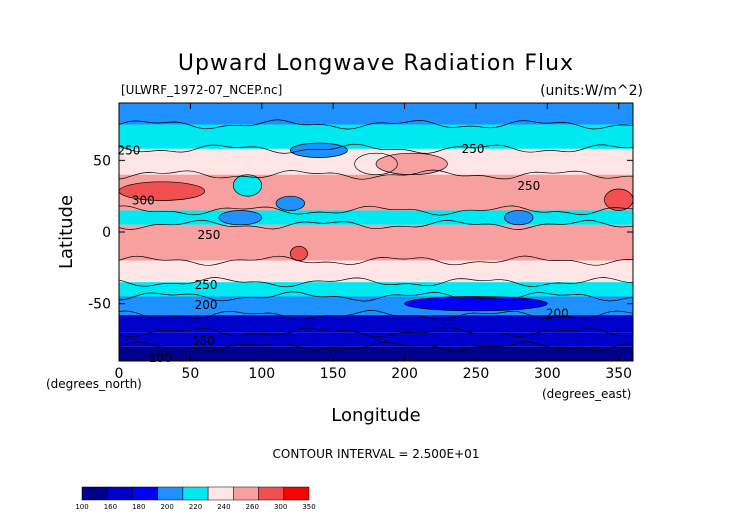  Describe the element at coordinates (261, 374) in the screenshot. I see `x-tick-label: 100` at that location.